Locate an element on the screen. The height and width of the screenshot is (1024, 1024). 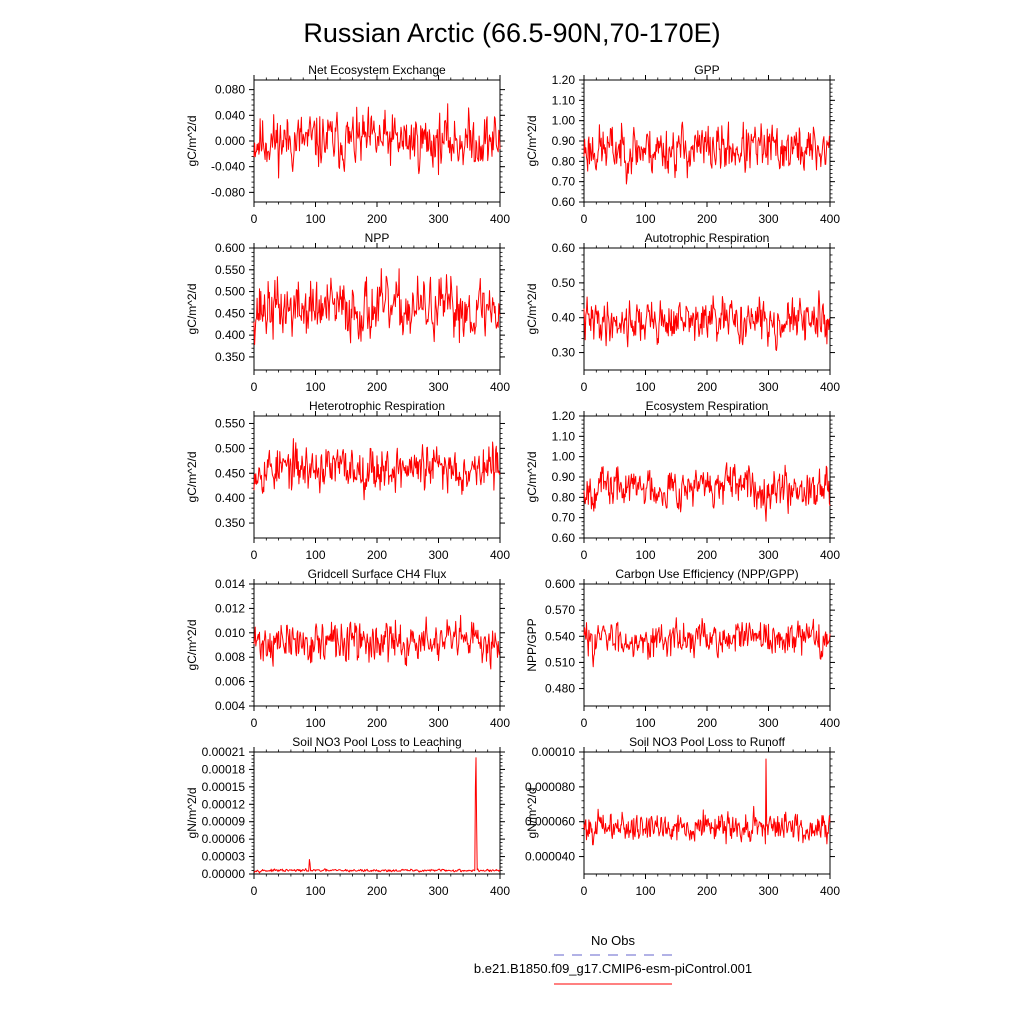
series-line-soil-no3-pool-loss-to-leaching is located at coordinates (377, 815).